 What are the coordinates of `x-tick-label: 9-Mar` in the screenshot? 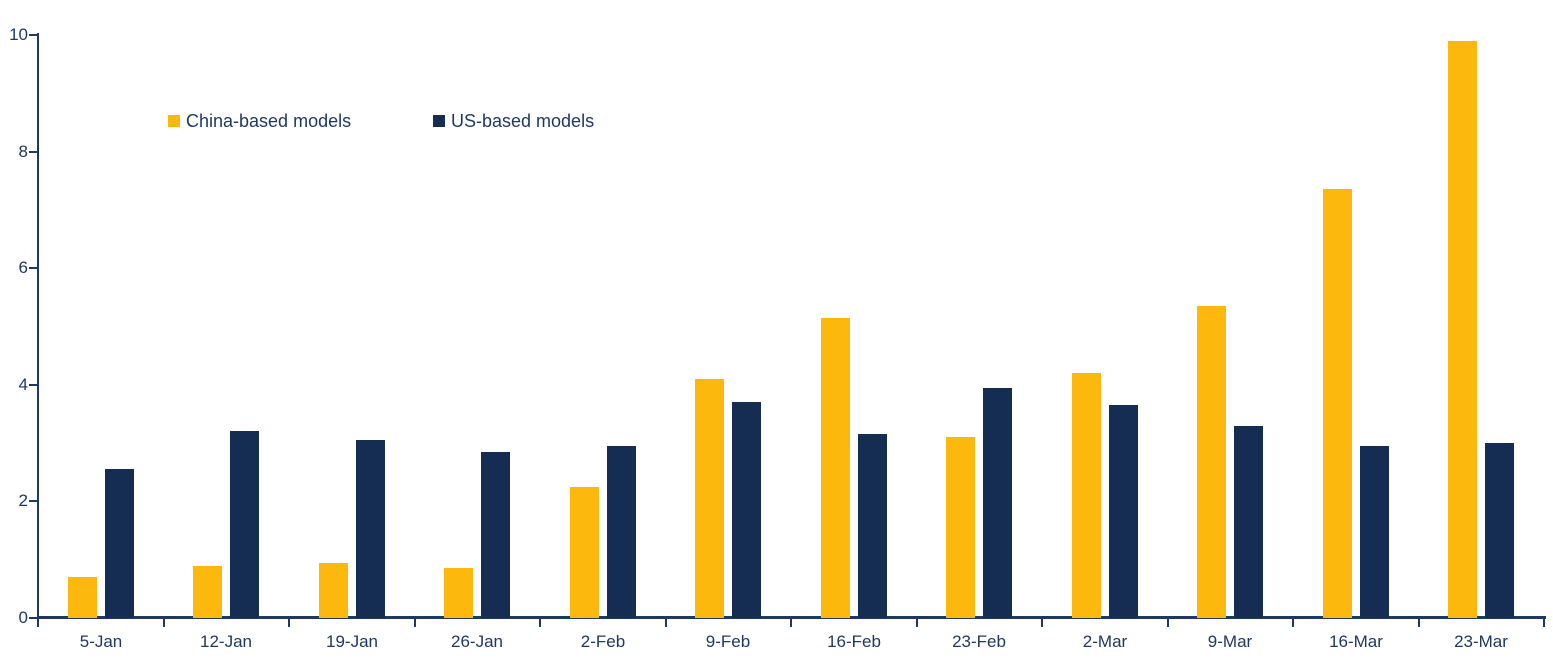 It's located at (1230, 641).